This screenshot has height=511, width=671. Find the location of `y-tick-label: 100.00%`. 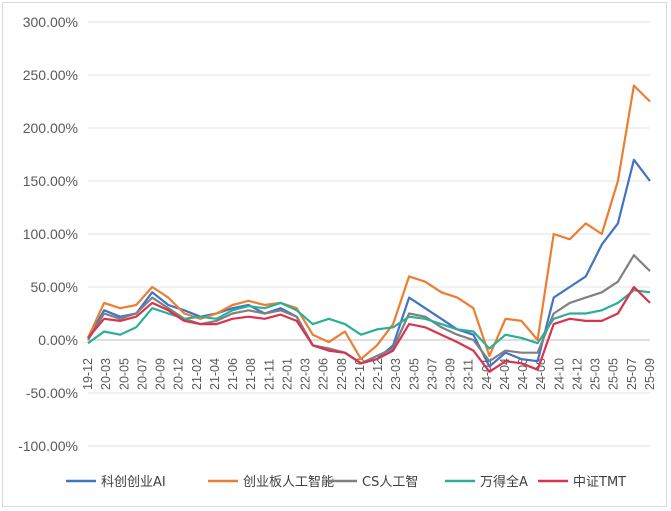

y-tick-label: 100.00% is located at coordinates (50, 234).